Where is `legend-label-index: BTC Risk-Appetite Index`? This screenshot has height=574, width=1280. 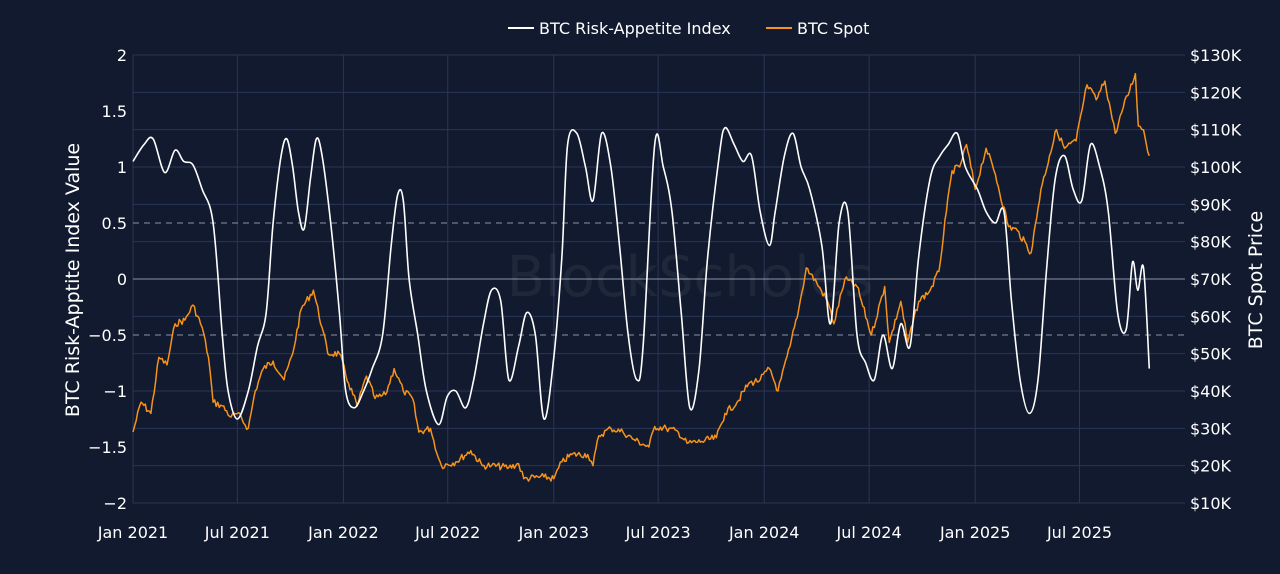
legend-label-index: BTC Risk-Appetite Index is located at coordinates (635, 28).